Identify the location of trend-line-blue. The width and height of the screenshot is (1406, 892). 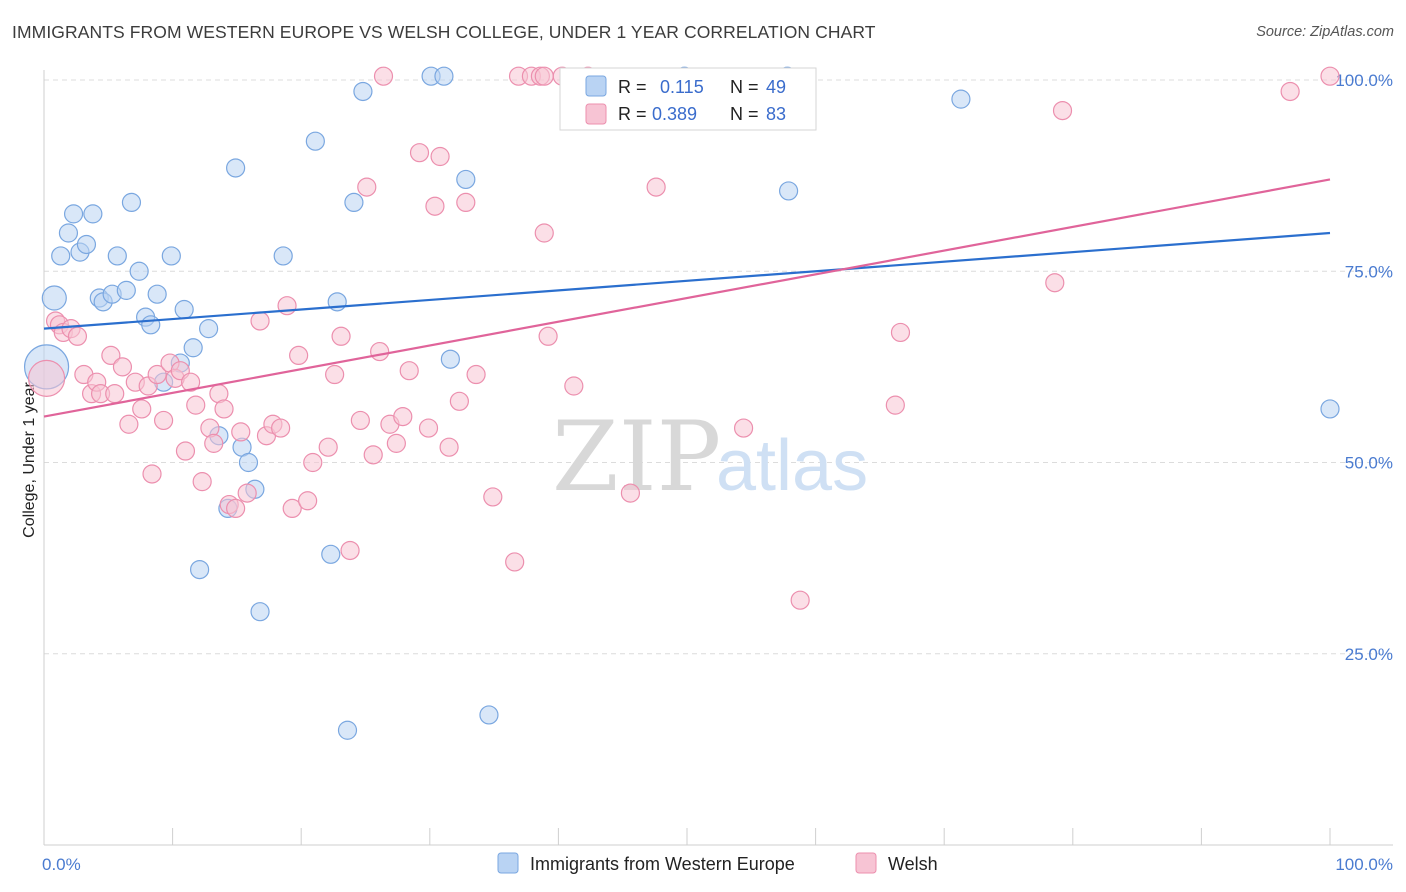
(687, 280).